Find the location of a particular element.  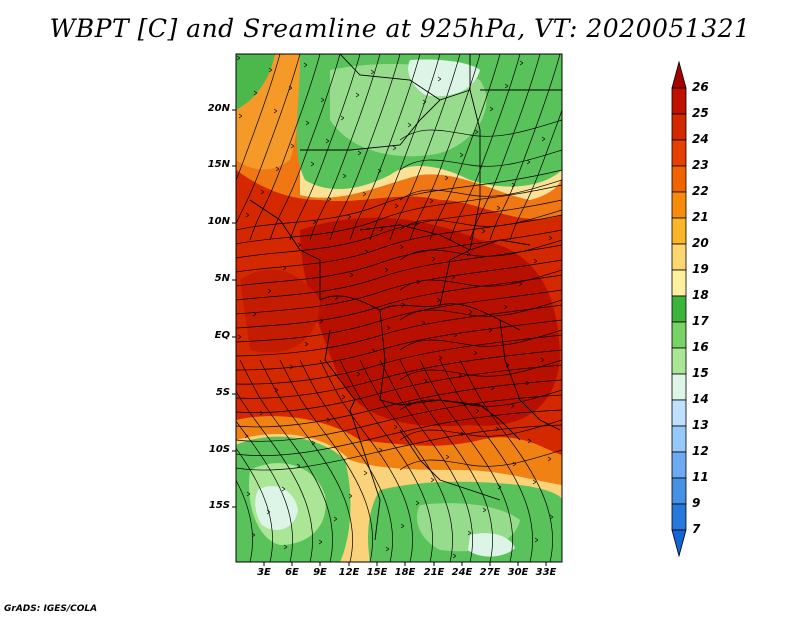

colorbar-label: 19 is located at coordinates (700, 269).